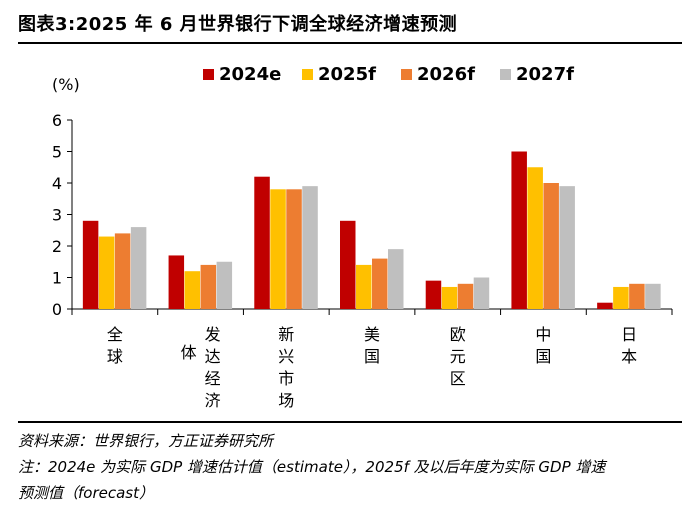 Image resolution: width=700 pixels, height=507 pixels. Describe the element at coordinates (545, 74) in the screenshot. I see `legend-label-2027f: 2027f` at that location.